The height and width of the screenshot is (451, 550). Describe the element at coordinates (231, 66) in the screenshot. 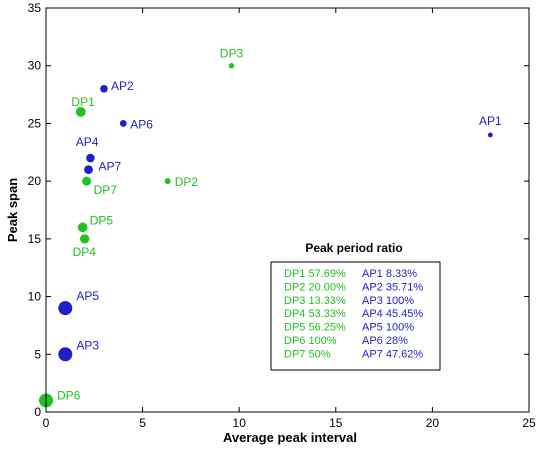

I see `point-dp3` at that location.